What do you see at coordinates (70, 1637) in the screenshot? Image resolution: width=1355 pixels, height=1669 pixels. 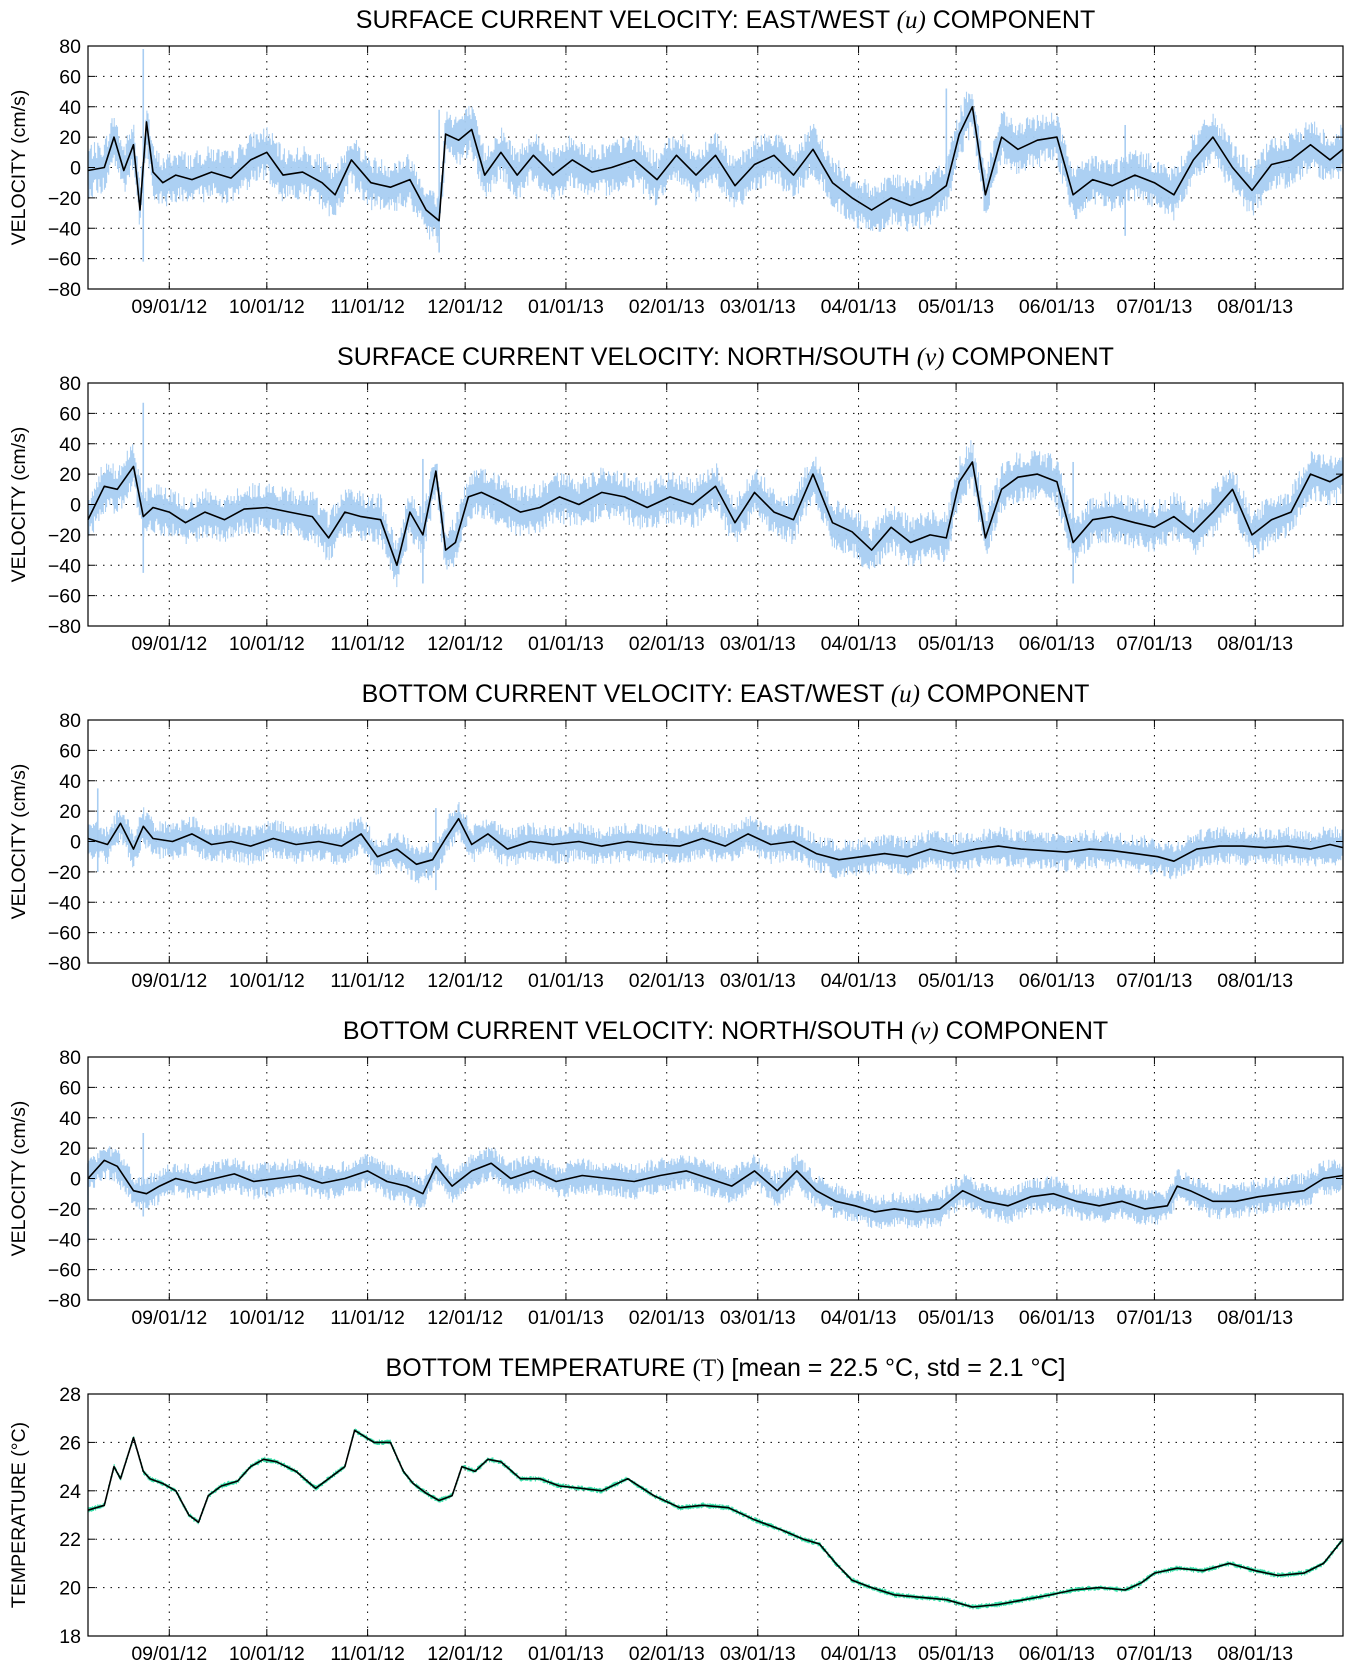 I see `y-tick-label: 18` at bounding box center [70, 1637].